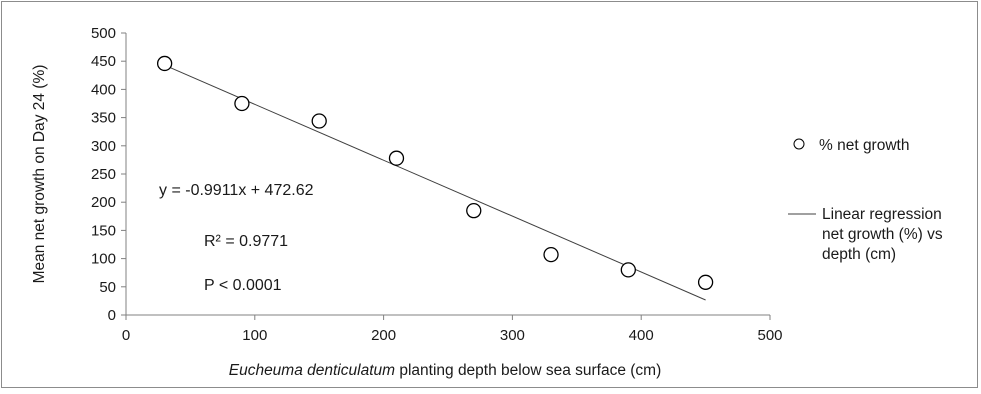 The image size is (981, 394). Describe the element at coordinates (126, 335) in the screenshot. I see `x-tick-label: 0` at that location.